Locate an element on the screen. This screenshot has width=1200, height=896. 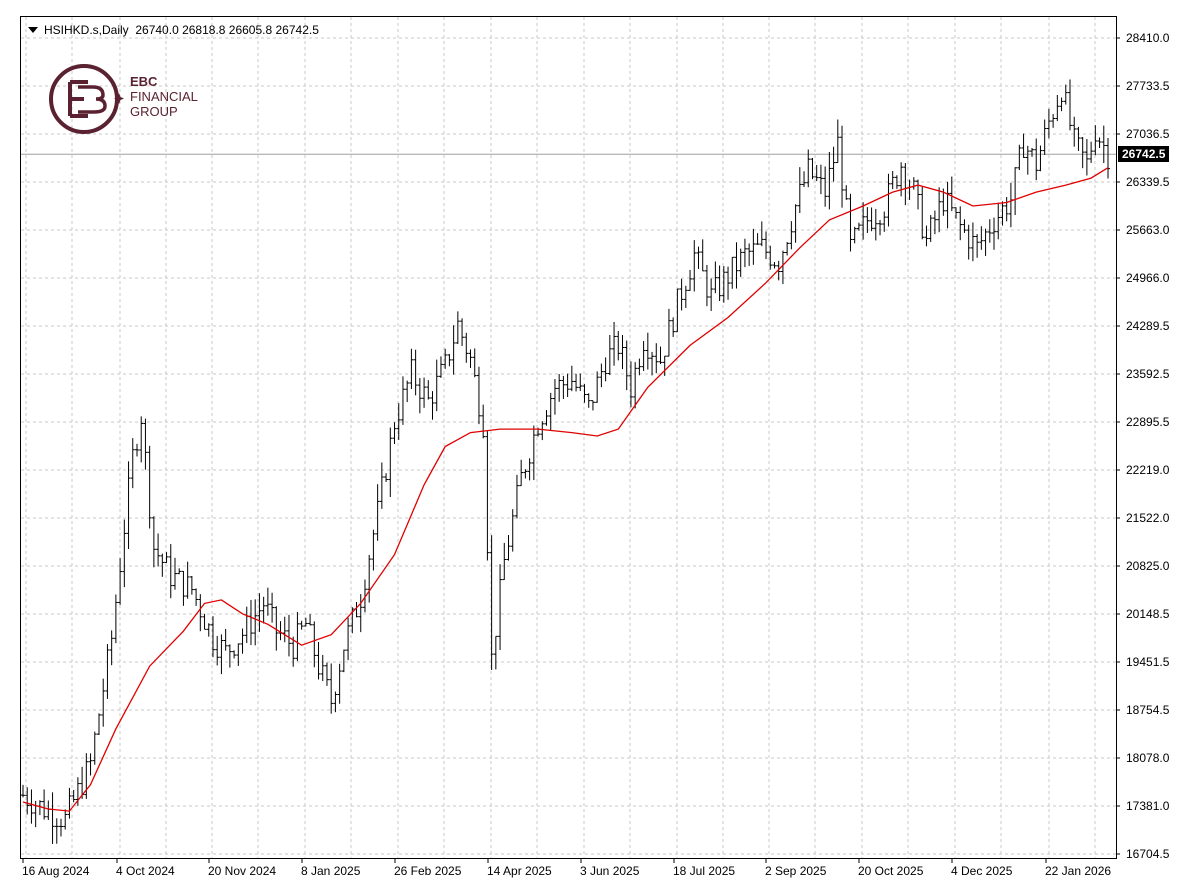
y-tick-label: 17381.0 is located at coordinates (1148, 806).